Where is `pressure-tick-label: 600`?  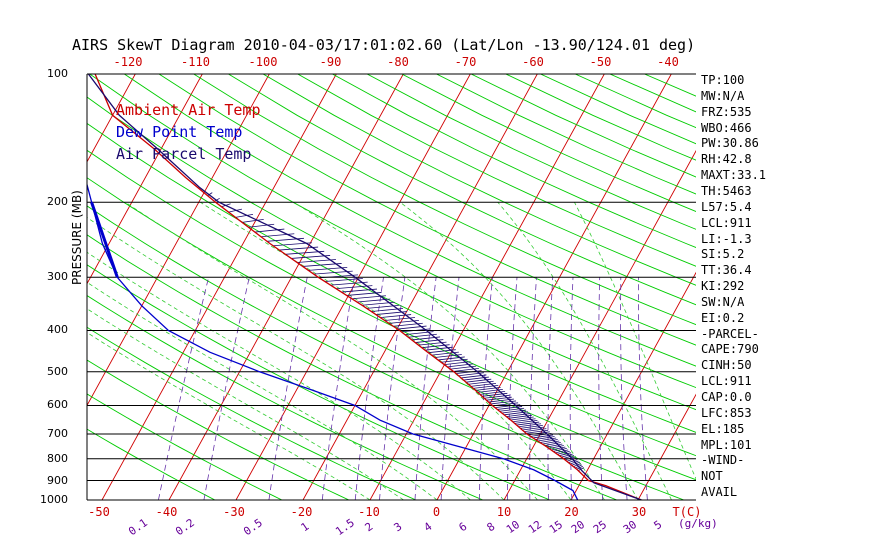 pressure-tick-label: 600 is located at coordinates (57, 405).